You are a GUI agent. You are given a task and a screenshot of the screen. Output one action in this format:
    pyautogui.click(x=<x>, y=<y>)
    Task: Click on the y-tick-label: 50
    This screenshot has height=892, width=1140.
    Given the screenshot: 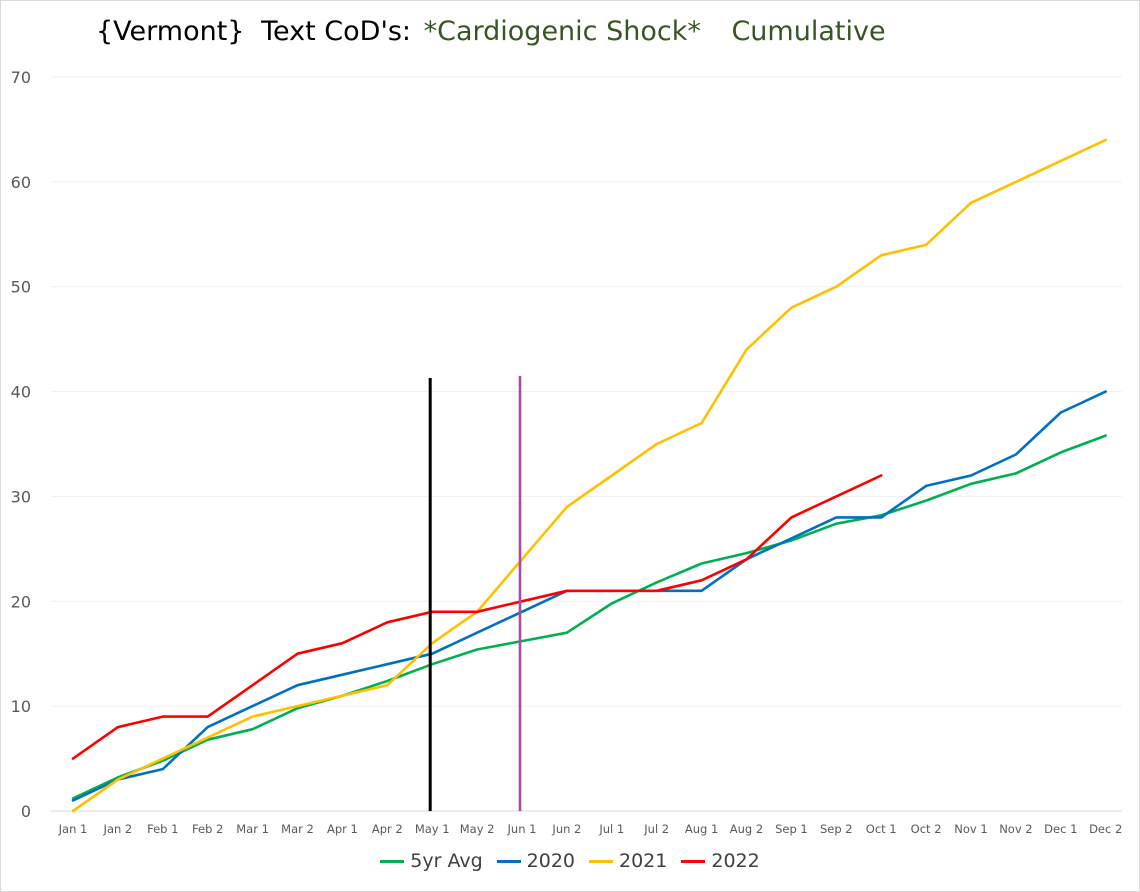 What is the action you would take?
    pyautogui.click(x=21, y=287)
    